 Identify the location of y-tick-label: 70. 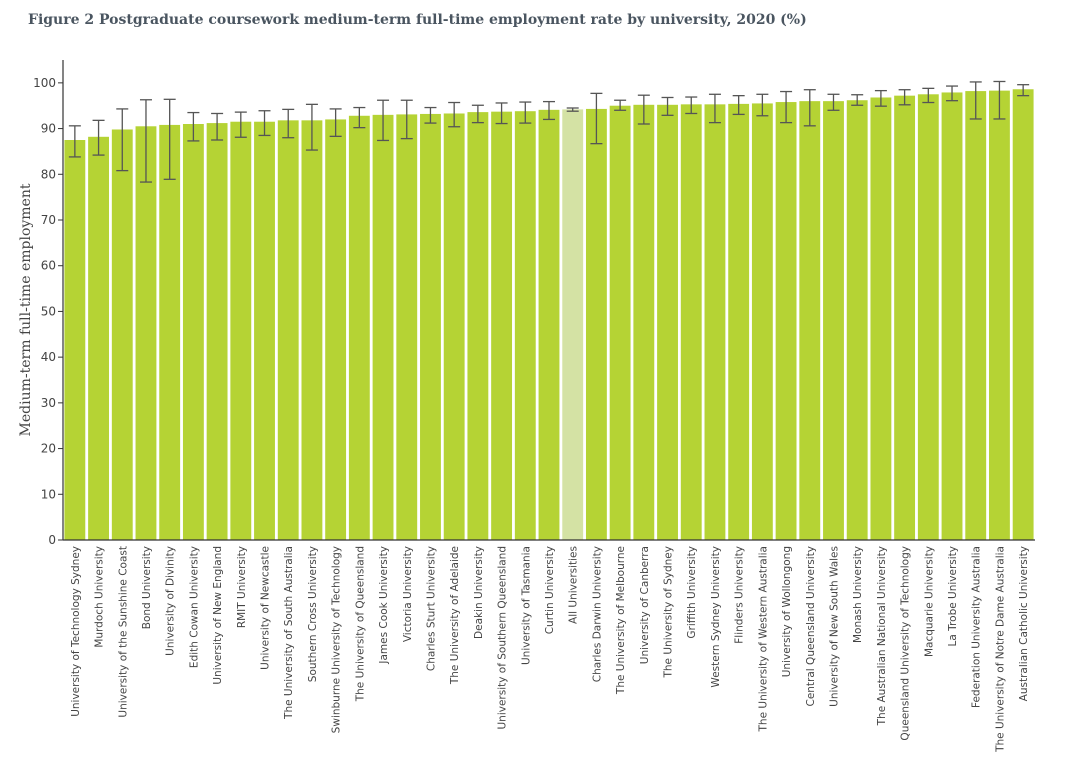
(48, 220).